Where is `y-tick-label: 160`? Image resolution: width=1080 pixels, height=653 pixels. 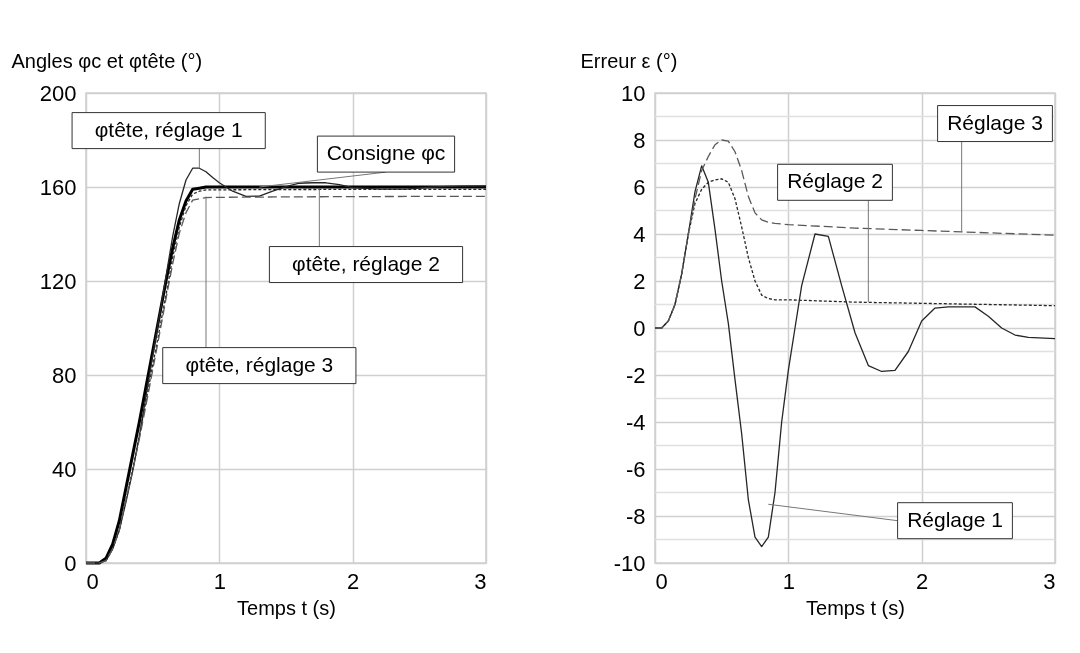 y-tick-label: 160 is located at coordinates (58, 187).